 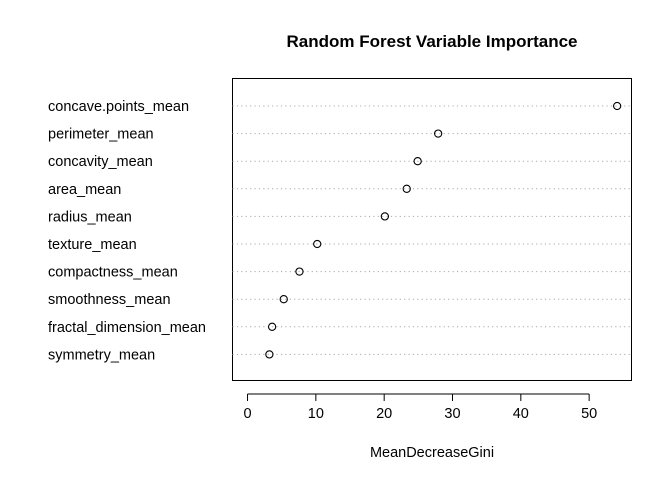 What do you see at coordinates (101, 135) in the screenshot?
I see `category-label: perimeter_mean` at bounding box center [101, 135].